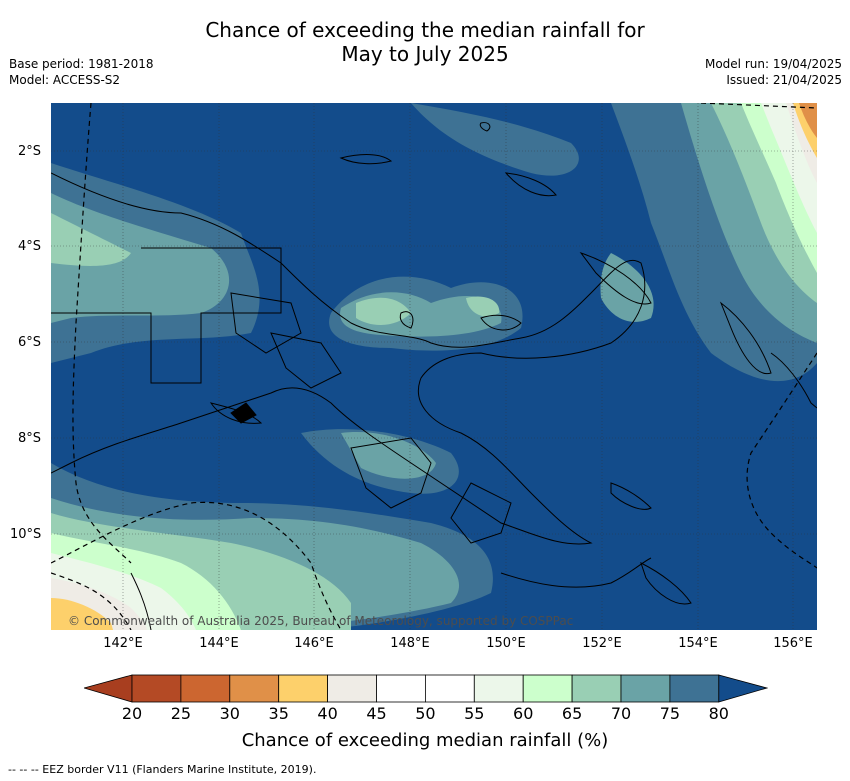  I want to click on lon-label-142e: 142°E, so click(123, 643).